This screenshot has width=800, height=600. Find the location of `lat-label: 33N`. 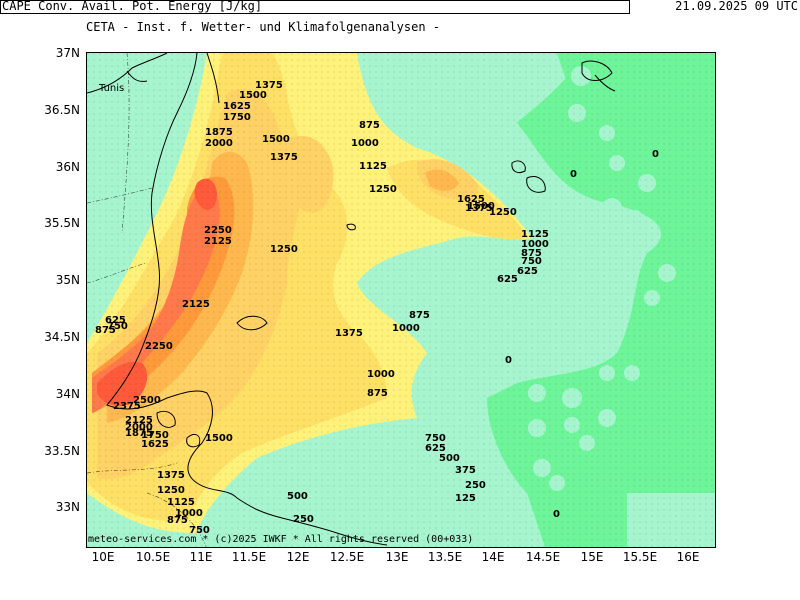

lat-label: 33N is located at coordinates (67, 507).